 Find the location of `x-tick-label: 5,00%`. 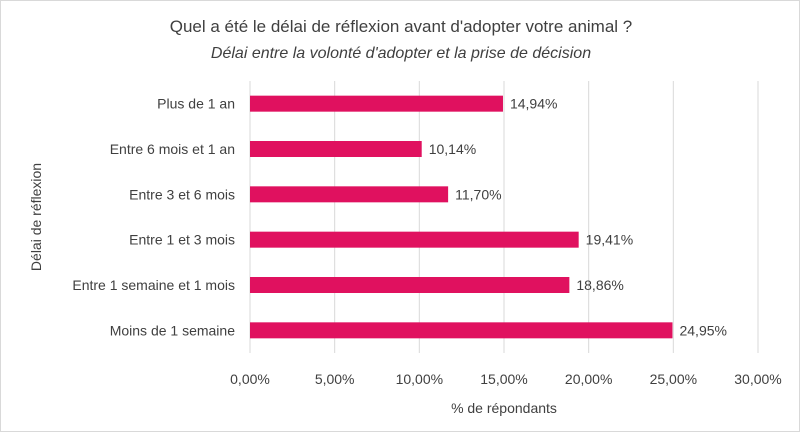

x-tick-label: 5,00% is located at coordinates (335, 379).